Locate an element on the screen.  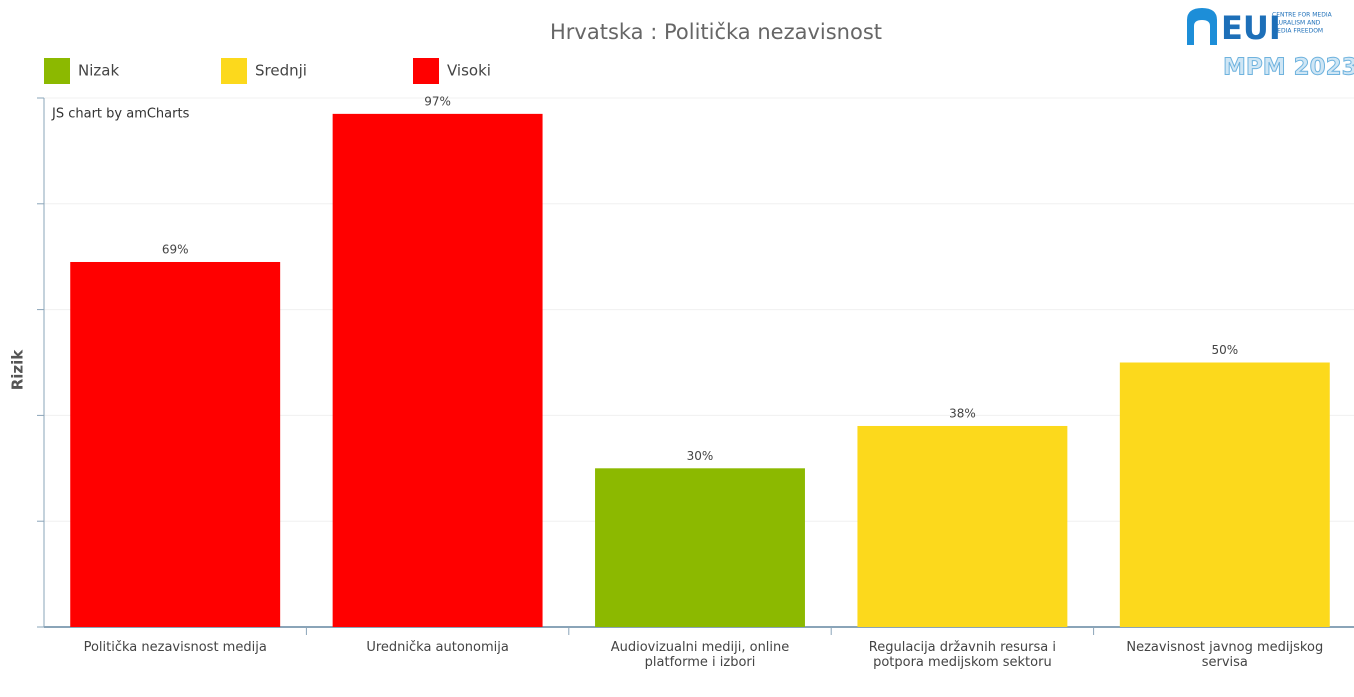
value-label: 97% is located at coordinates (437, 101).